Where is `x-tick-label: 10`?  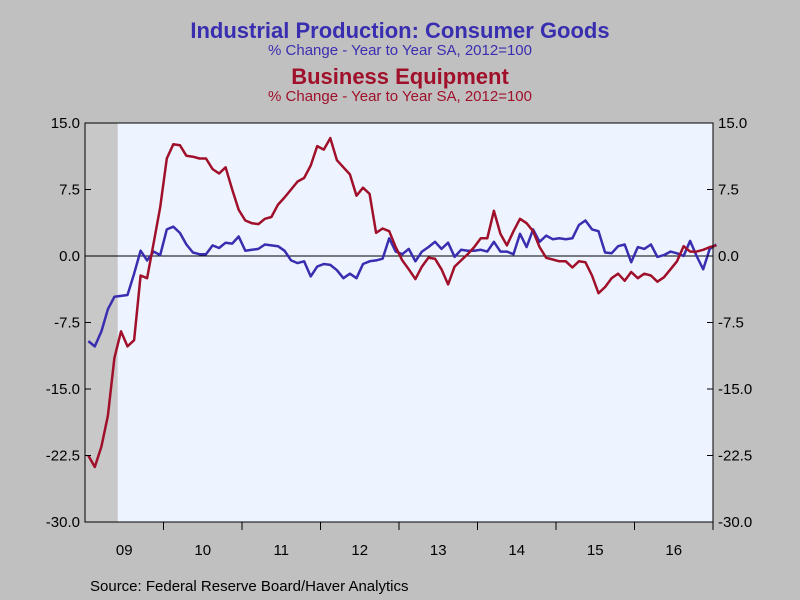 x-tick-label: 10 is located at coordinates (202, 550).